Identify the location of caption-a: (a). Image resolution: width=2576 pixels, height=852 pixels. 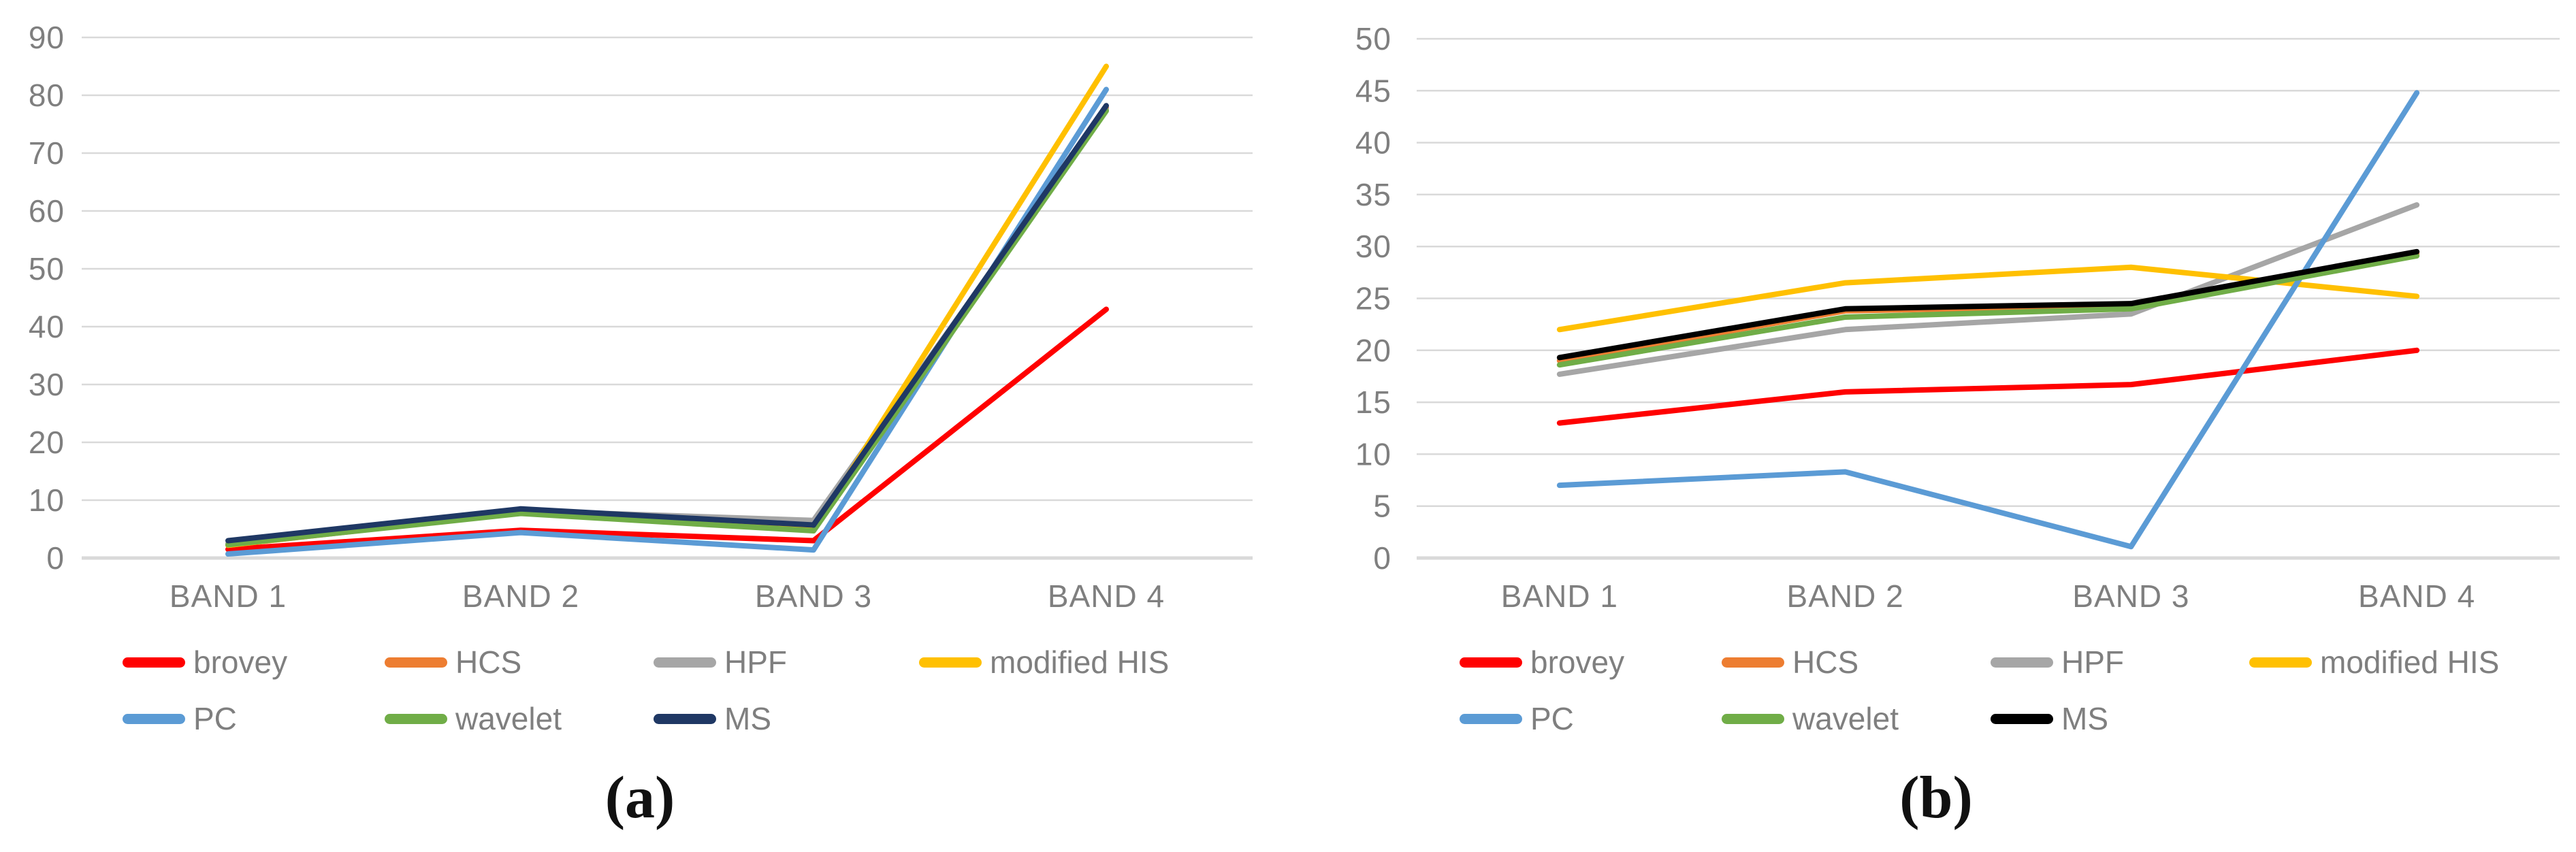
(640, 798).